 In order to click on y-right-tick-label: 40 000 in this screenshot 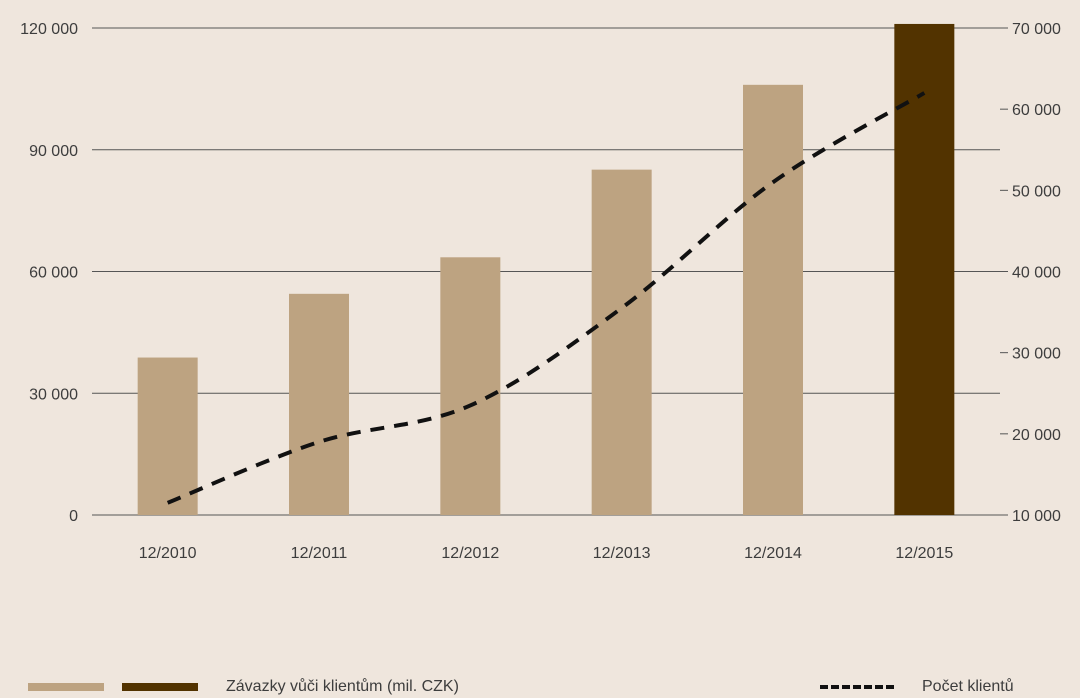, I will do `click(1036, 273)`.